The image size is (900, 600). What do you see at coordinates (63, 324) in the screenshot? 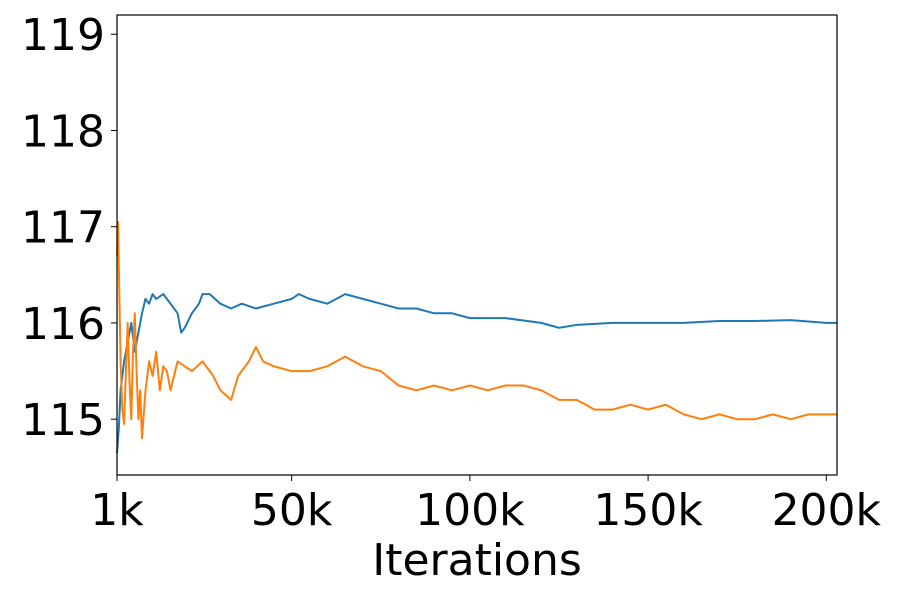
I see `y-tick-label: 116` at bounding box center [63, 324].